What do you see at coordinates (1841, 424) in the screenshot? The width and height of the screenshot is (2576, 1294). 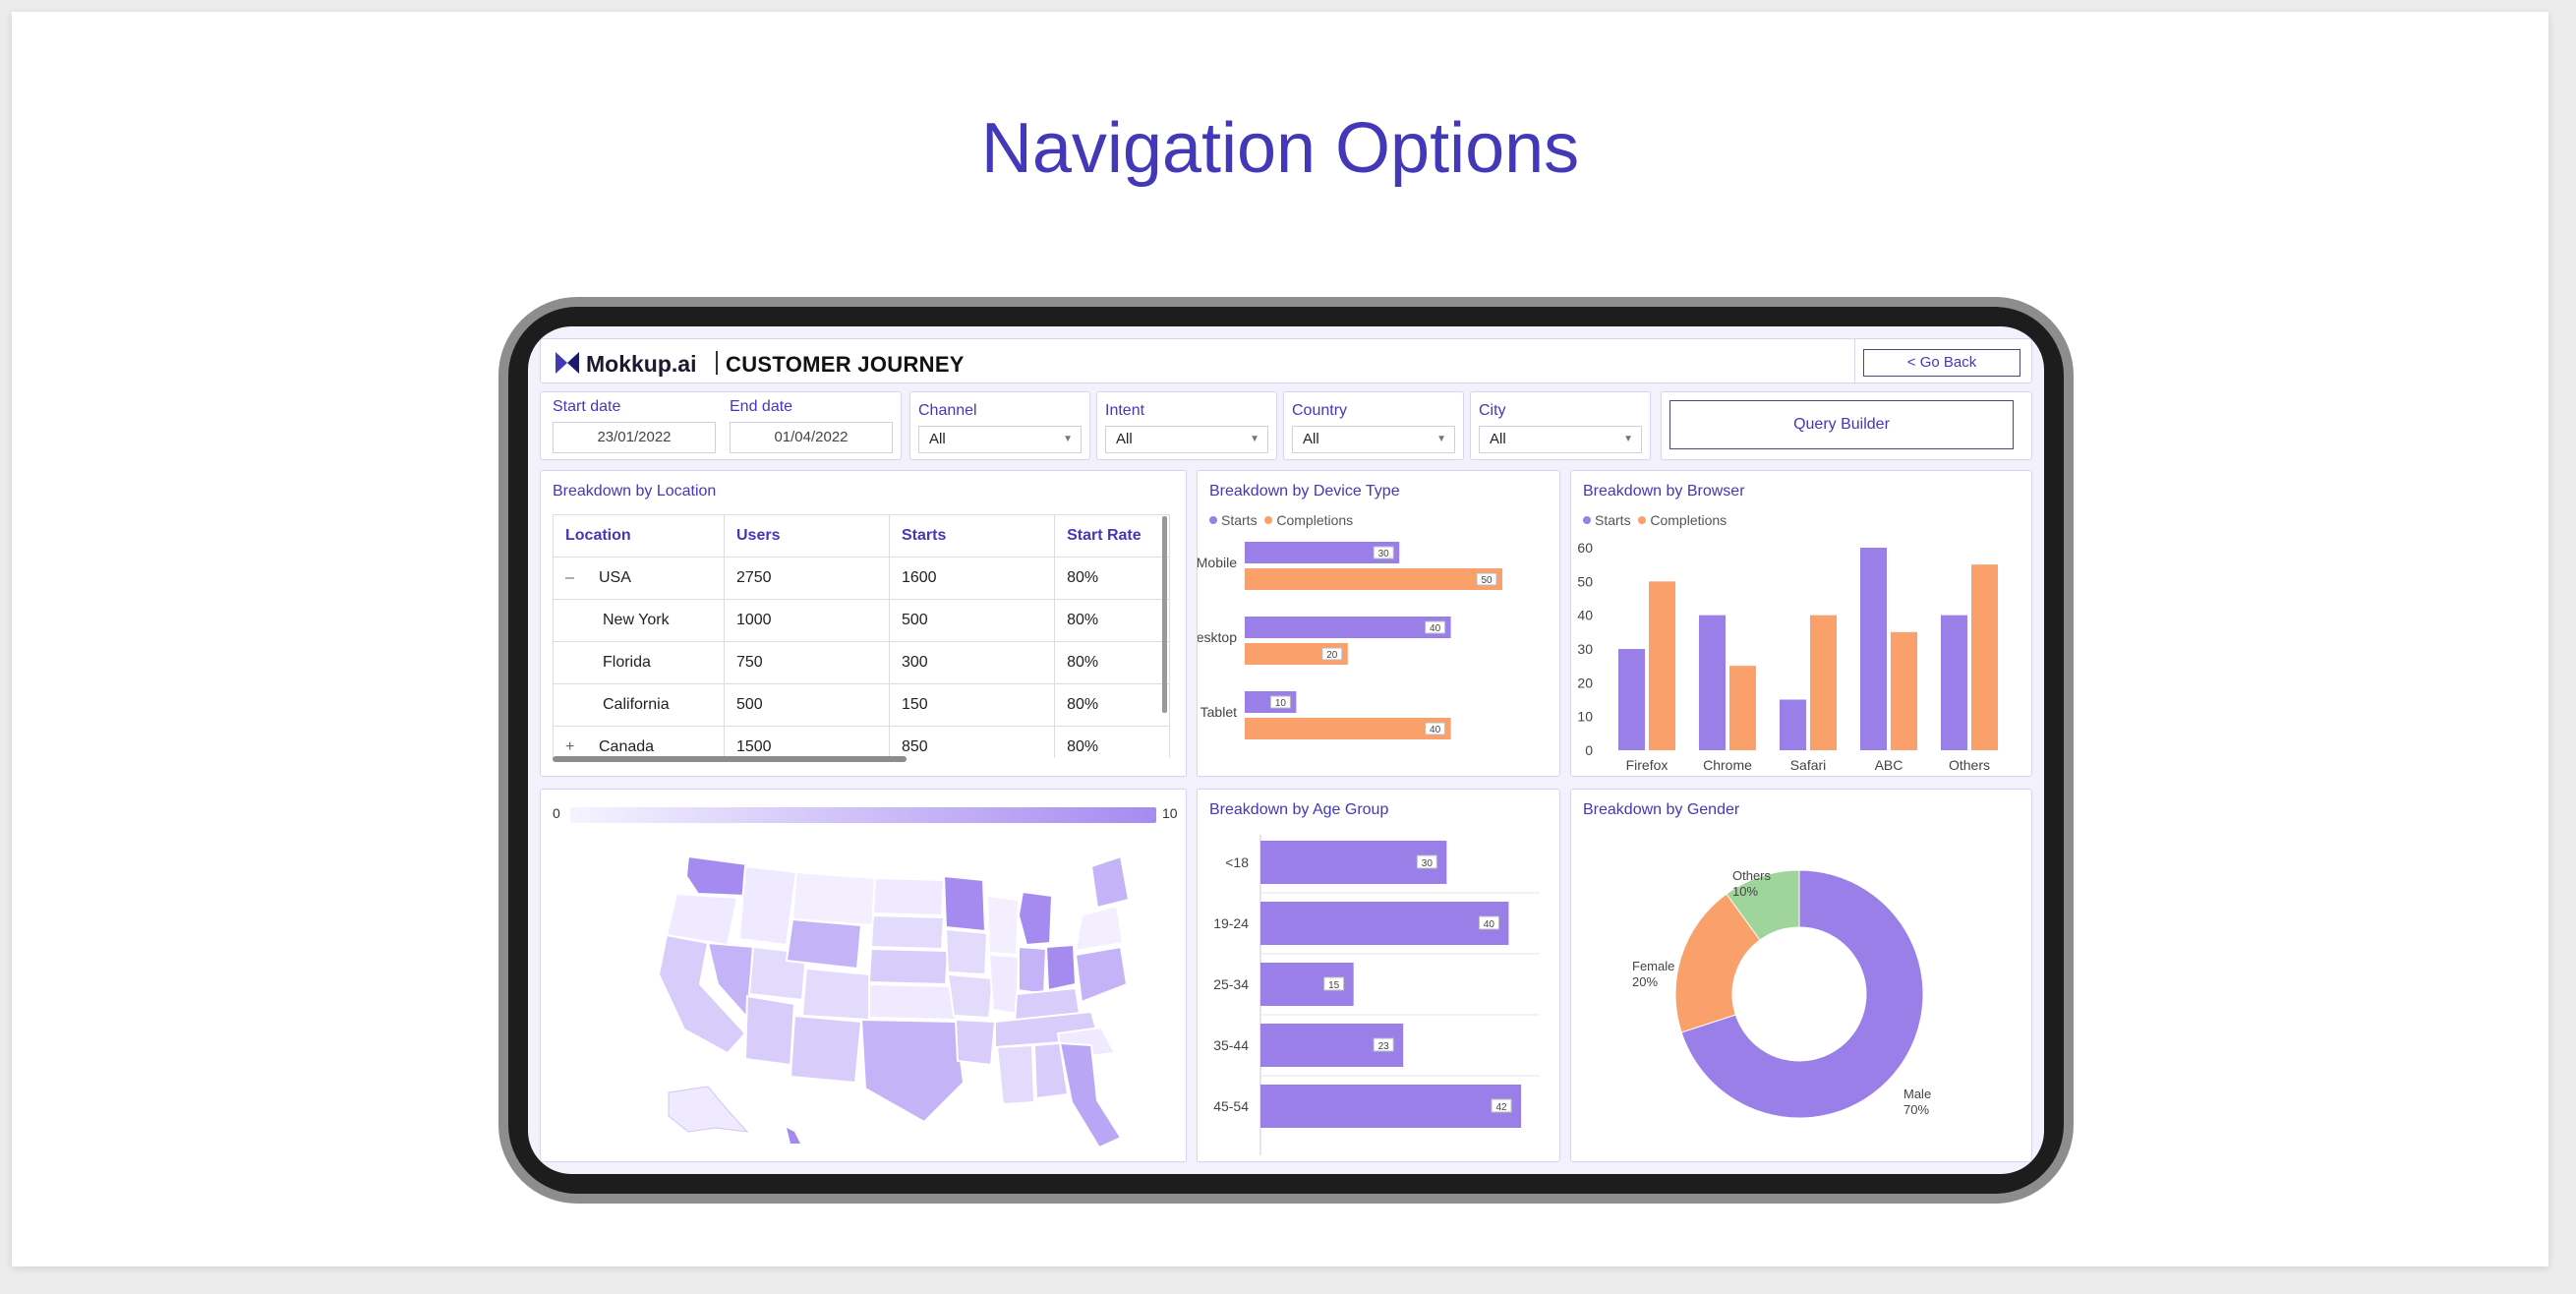 I see `query-builder-button: Query Builder` at bounding box center [1841, 424].